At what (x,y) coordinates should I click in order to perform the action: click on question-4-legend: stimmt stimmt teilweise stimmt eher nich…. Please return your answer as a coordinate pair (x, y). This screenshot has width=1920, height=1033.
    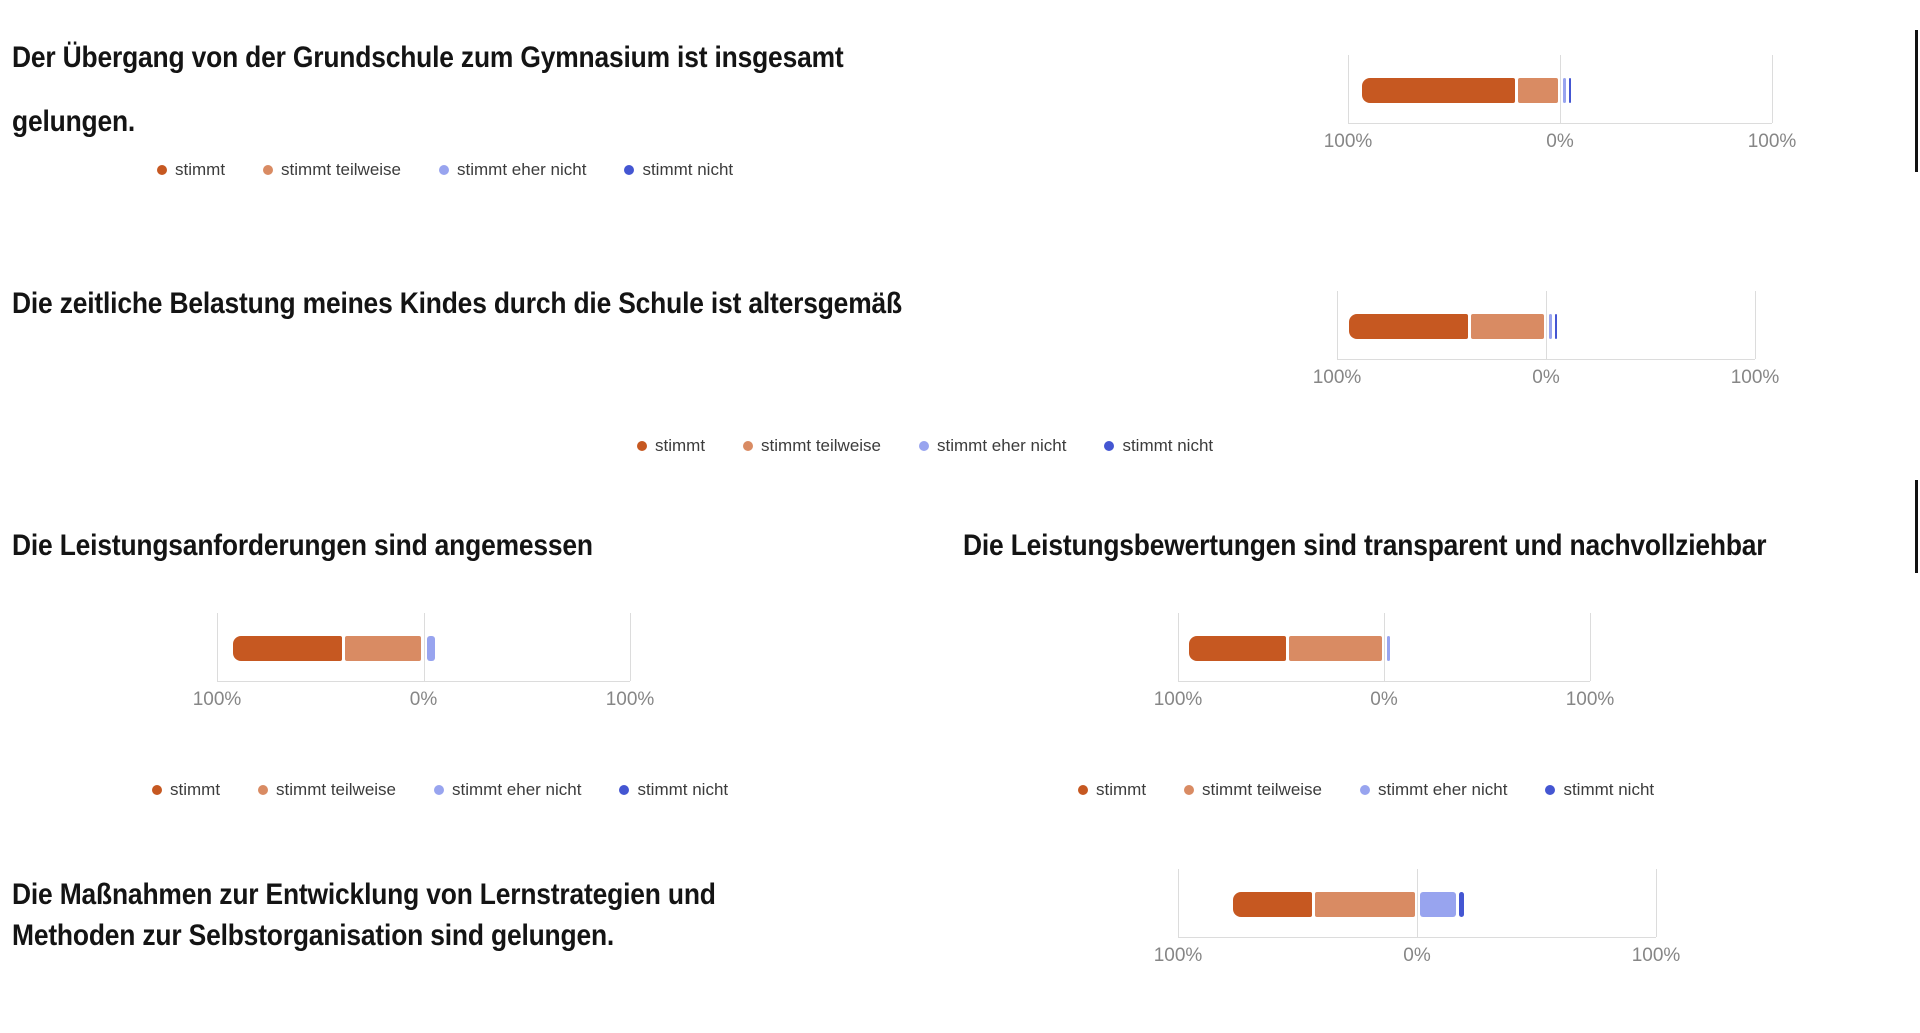
    Looking at the image, I should click on (1366, 790).